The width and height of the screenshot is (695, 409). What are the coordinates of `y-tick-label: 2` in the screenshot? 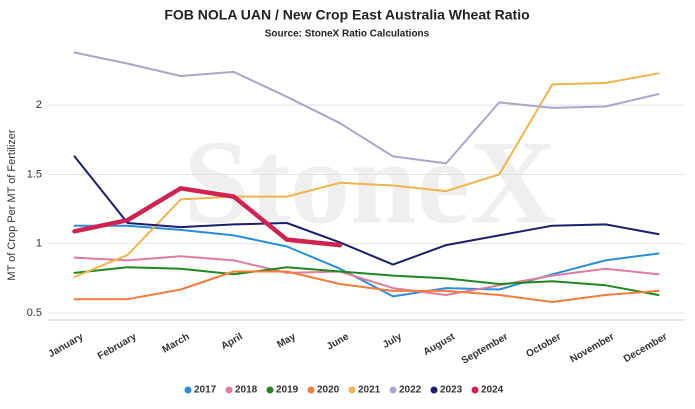 It's located at (39, 105).